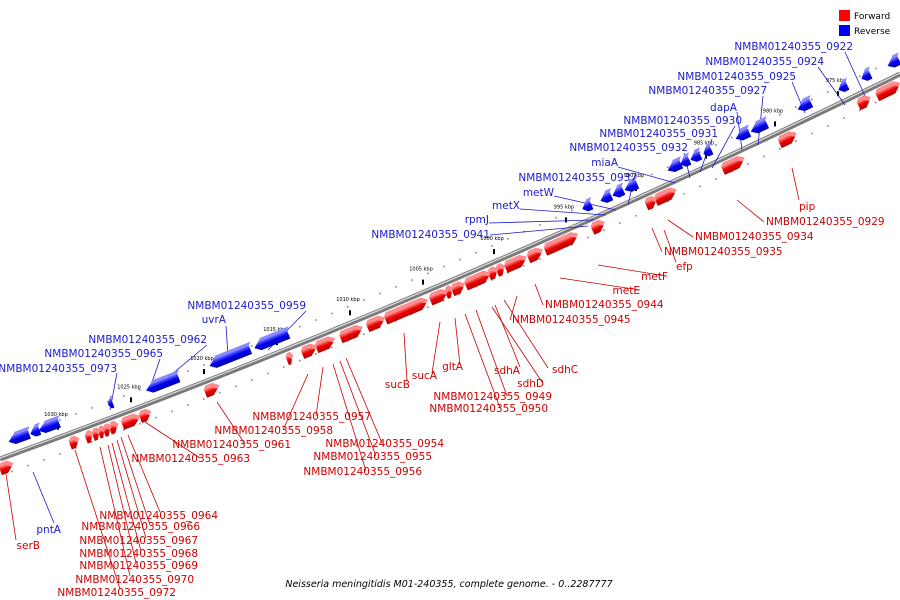 Image resolution: width=900 pixels, height=600 pixels. Describe the element at coordinates (506, 206) in the screenshot. I see `gene-label-metx: metX` at that location.